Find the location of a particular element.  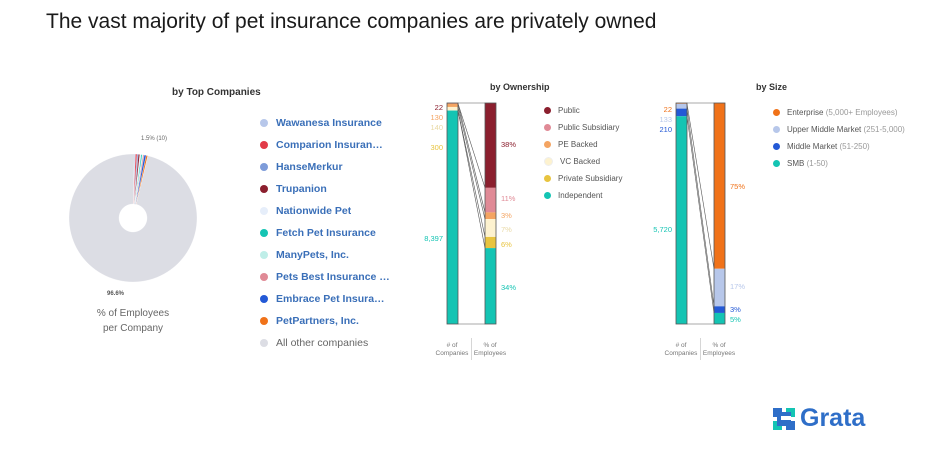

pie-legend-item-10: All other companies is located at coordinates (330, 343).